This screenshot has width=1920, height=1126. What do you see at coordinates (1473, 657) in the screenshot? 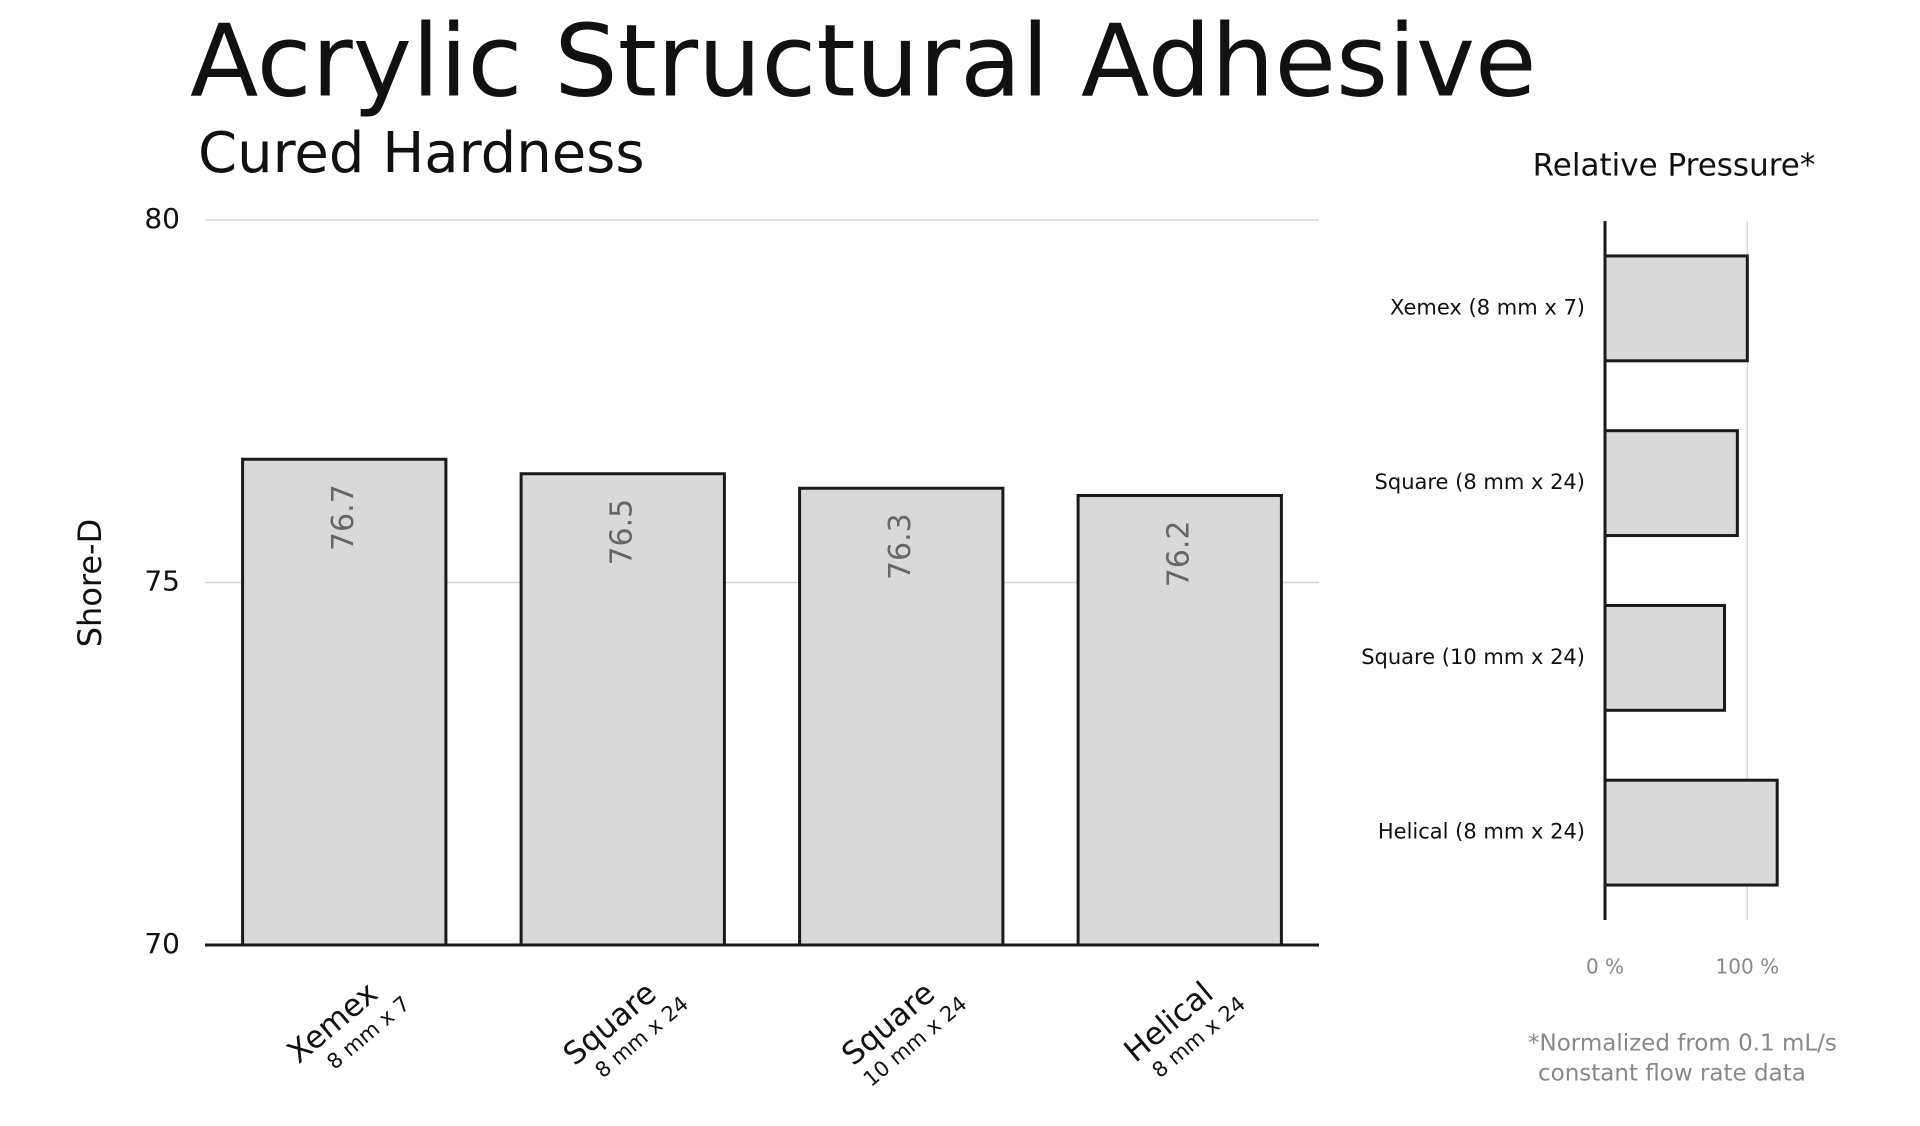
I see `y-tick-label: Square (10 mm x 24)` at bounding box center [1473, 657].